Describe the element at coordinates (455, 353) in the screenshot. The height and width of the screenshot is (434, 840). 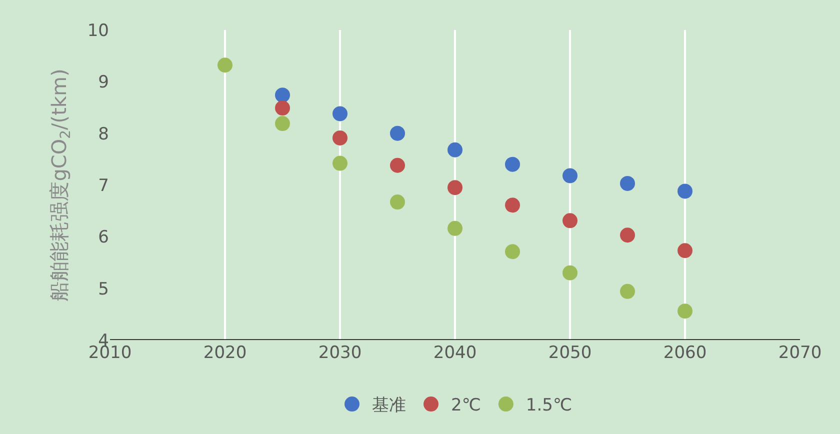
I see `x-tick-label: 2040` at that location.